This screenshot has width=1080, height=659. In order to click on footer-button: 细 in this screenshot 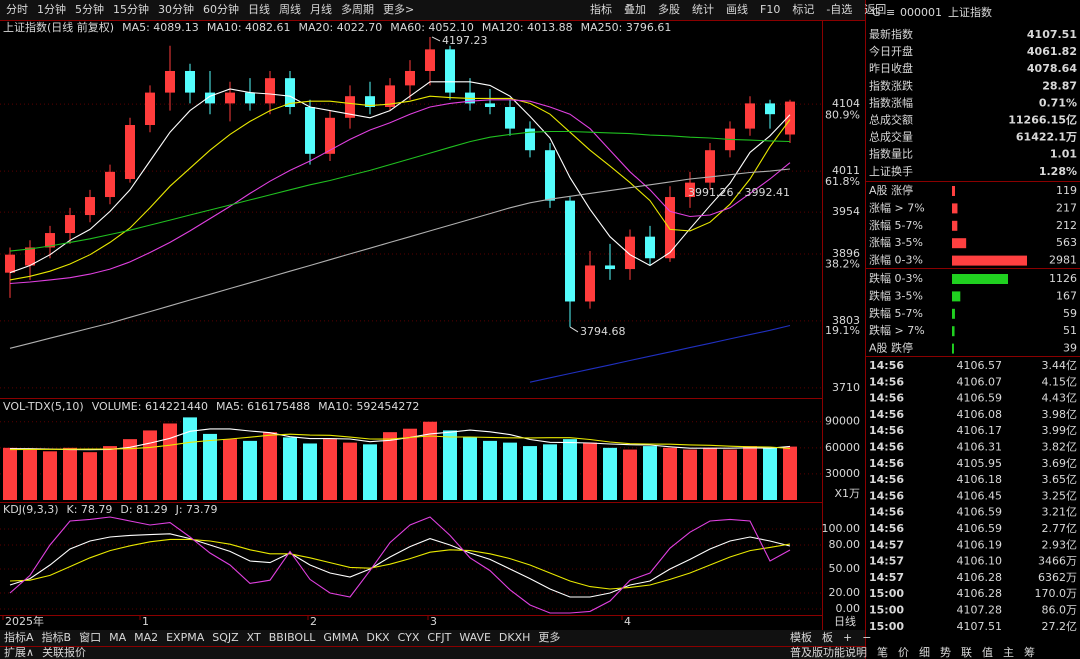, I will do `click(924, 652)`.